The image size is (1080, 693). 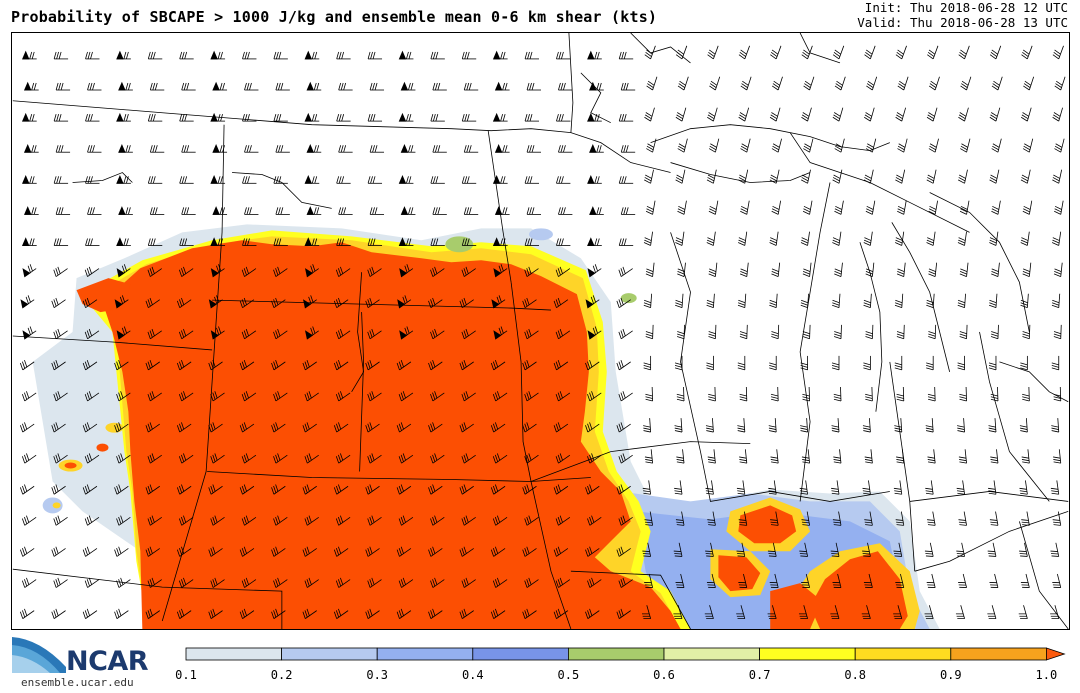 What do you see at coordinates (871, 327) in the screenshot?
I see `lake-michigan` at bounding box center [871, 327].